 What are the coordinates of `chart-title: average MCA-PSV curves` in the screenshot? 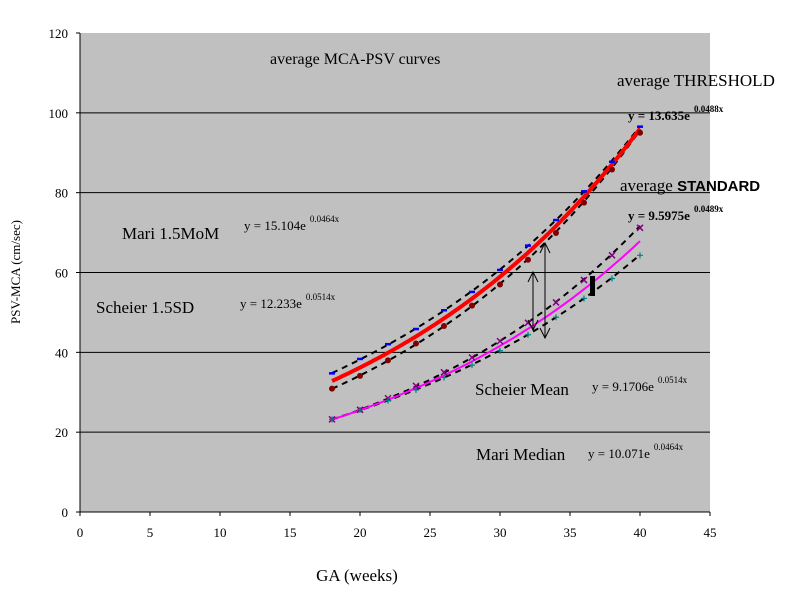 It's located at (355, 59).